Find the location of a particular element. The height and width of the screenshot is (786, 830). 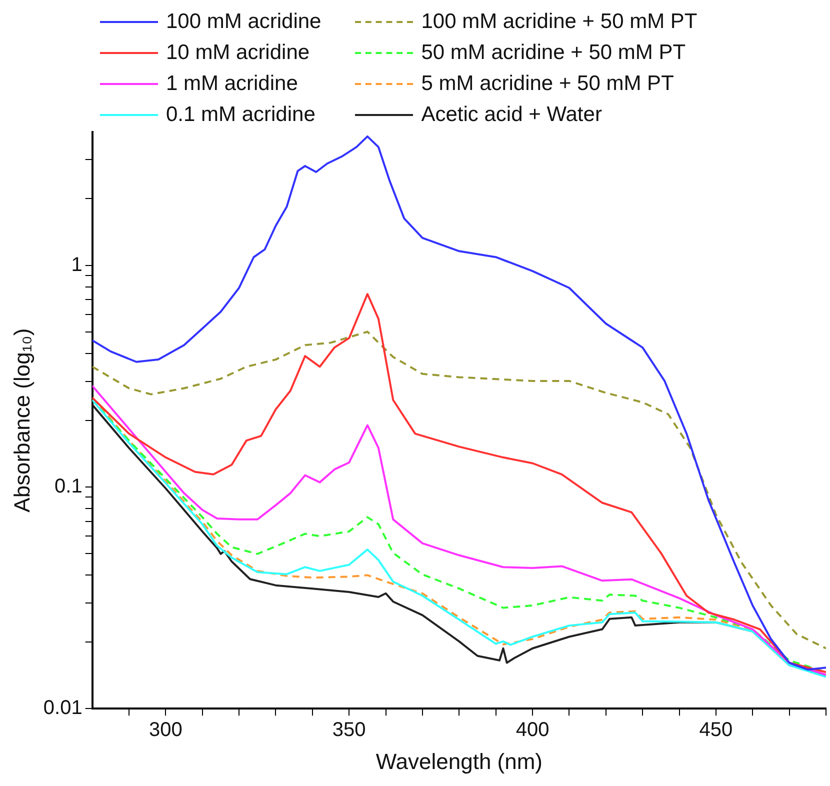

legend-label: 100 mM acridine + 50 mM PT is located at coordinates (559, 22).